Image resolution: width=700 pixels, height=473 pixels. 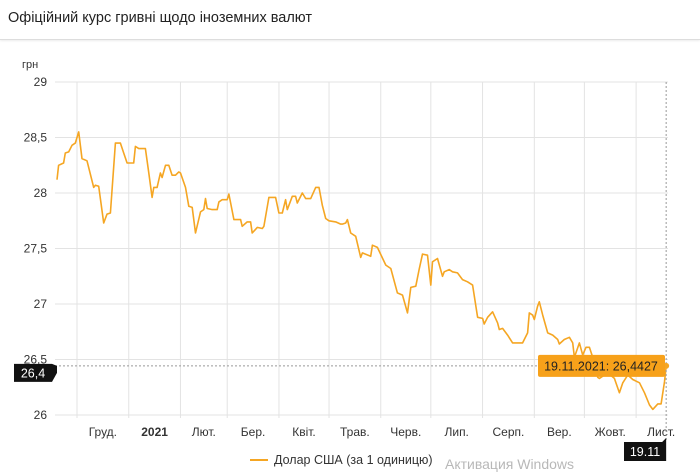 What do you see at coordinates (204, 432) in the screenshot?
I see `x-tick-label: Лют.` at bounding box center [204, 432].